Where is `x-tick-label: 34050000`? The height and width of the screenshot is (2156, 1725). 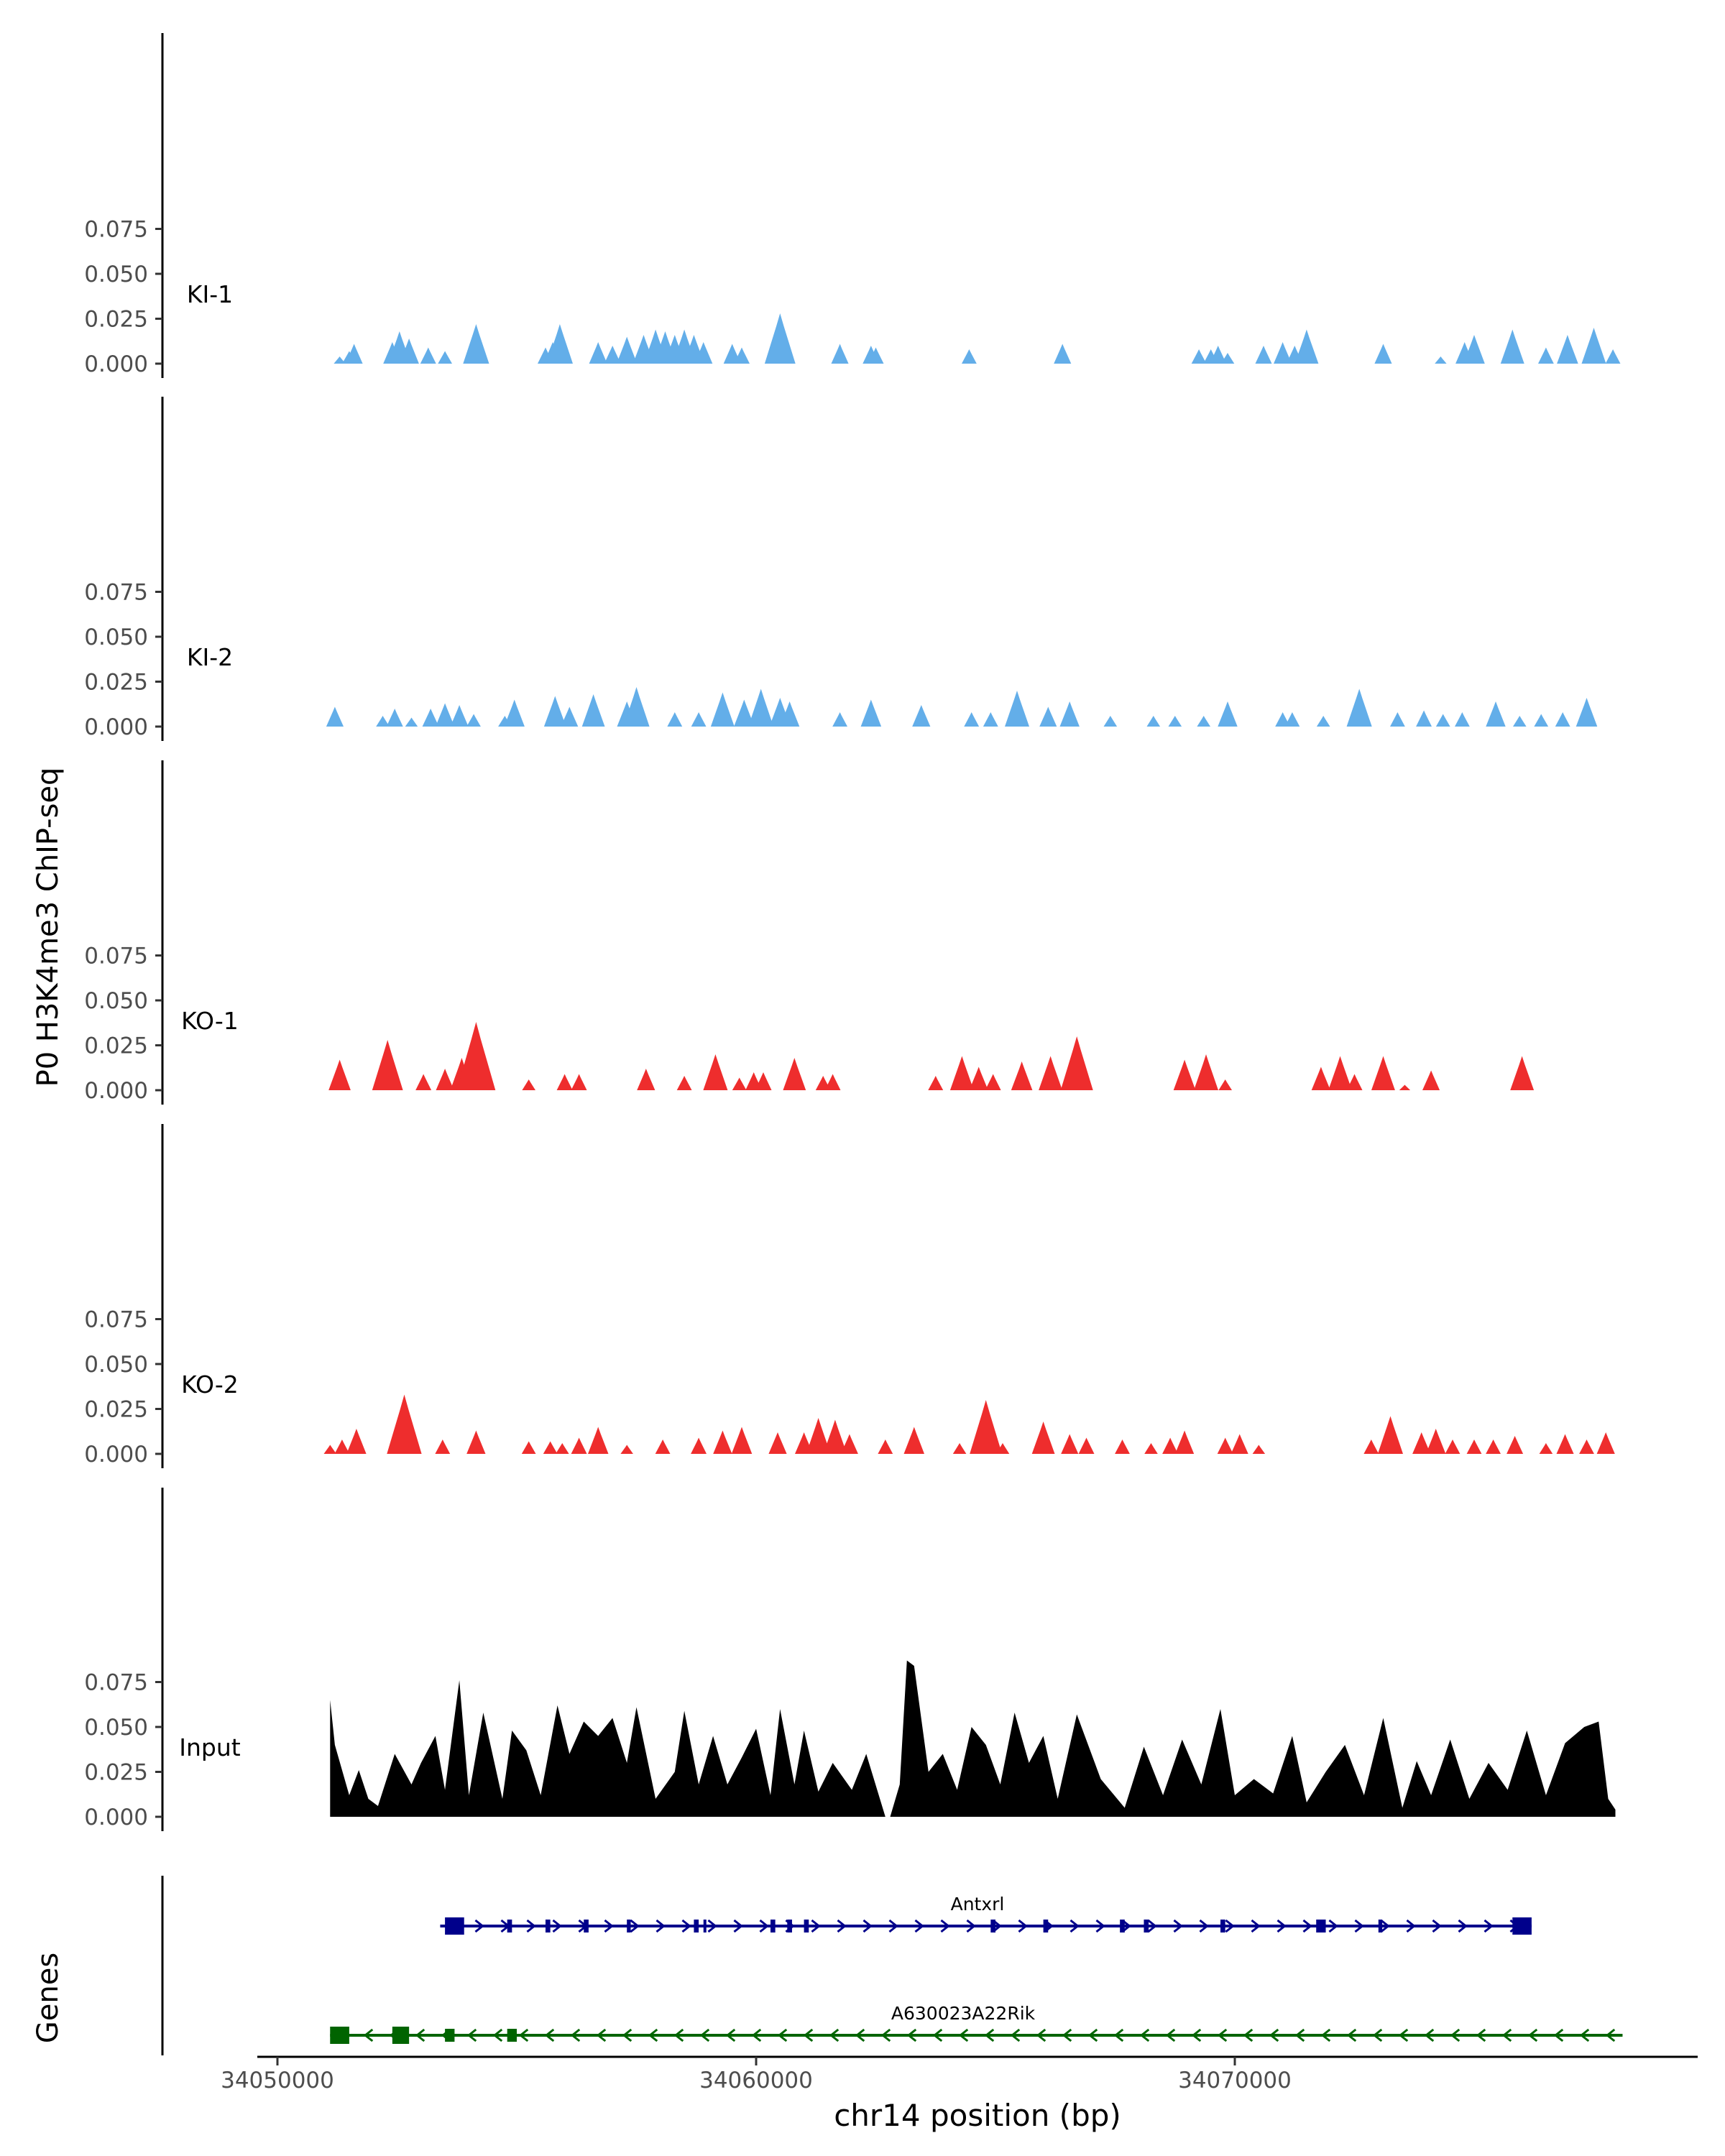
x-tick-label: 34050000 is located at coordinates (277, 2080).